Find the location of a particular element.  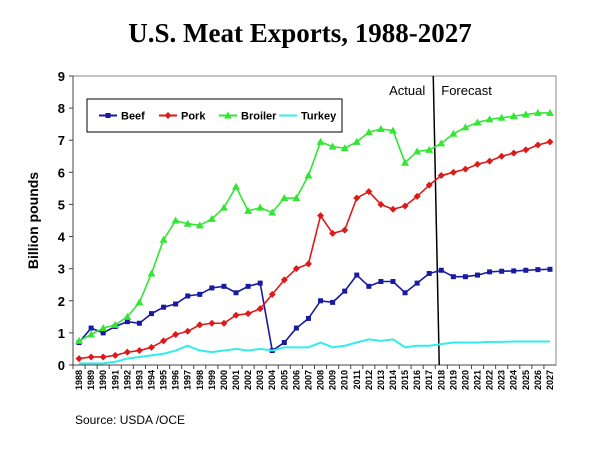

x-tick-label: 2018 is located at coordinates (441, 380).